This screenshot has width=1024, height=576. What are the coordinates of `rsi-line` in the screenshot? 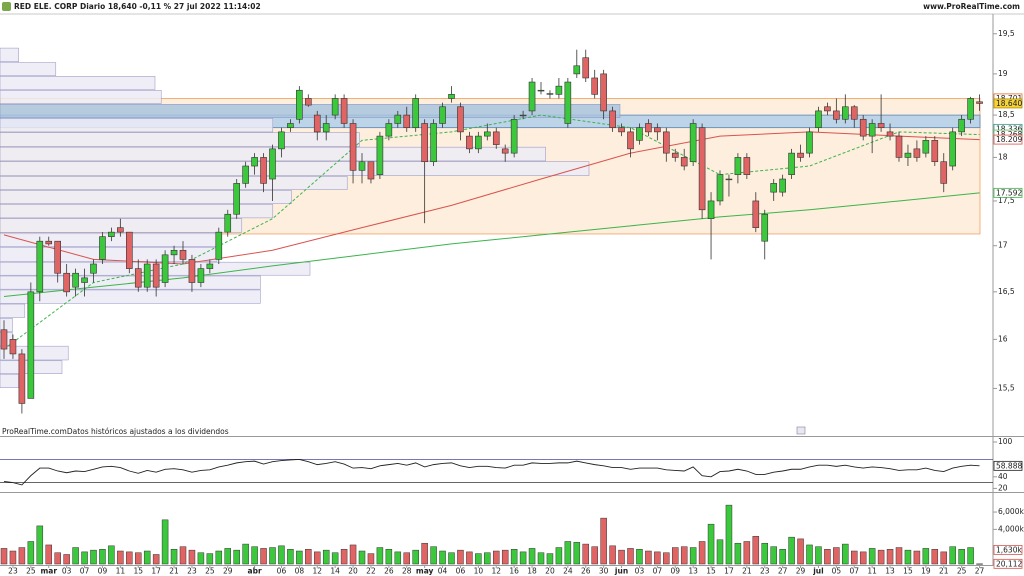 It's located at (491, 472).